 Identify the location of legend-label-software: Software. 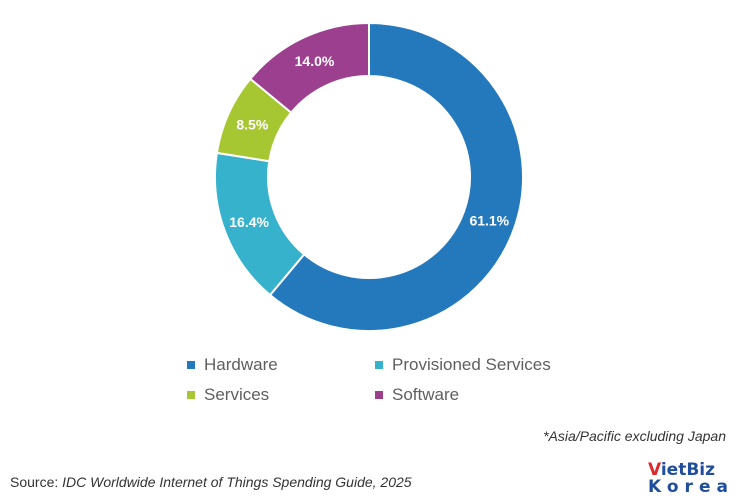
(426, 394).